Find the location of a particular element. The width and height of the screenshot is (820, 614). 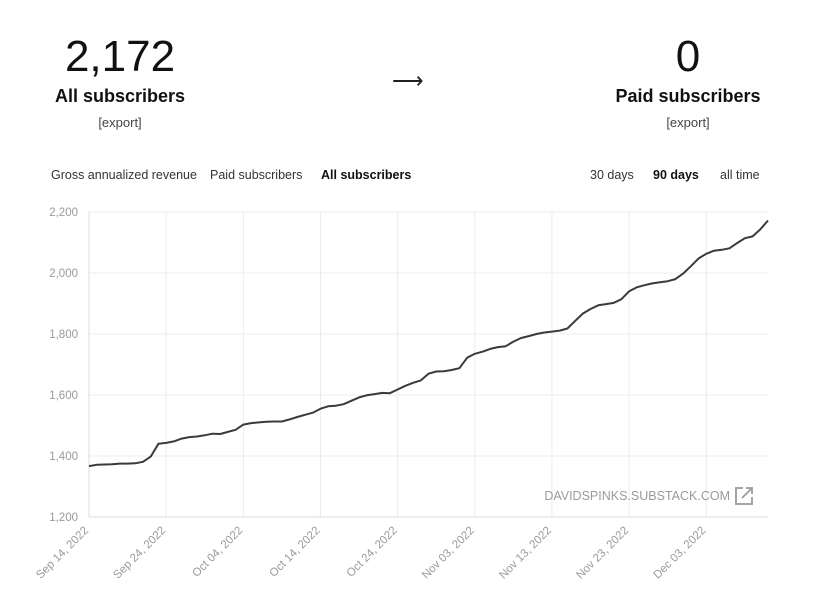

y-tick-label: 2,000 is located at coordinates (63, 274).